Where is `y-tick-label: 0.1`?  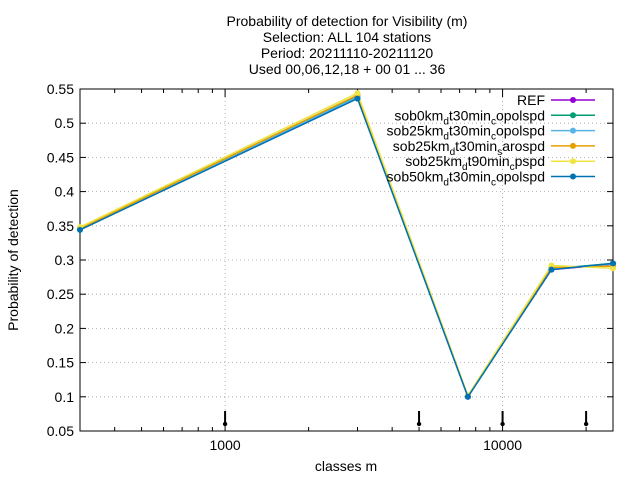 y-tick-label: 0.1 is located at coordinates (65, 397).